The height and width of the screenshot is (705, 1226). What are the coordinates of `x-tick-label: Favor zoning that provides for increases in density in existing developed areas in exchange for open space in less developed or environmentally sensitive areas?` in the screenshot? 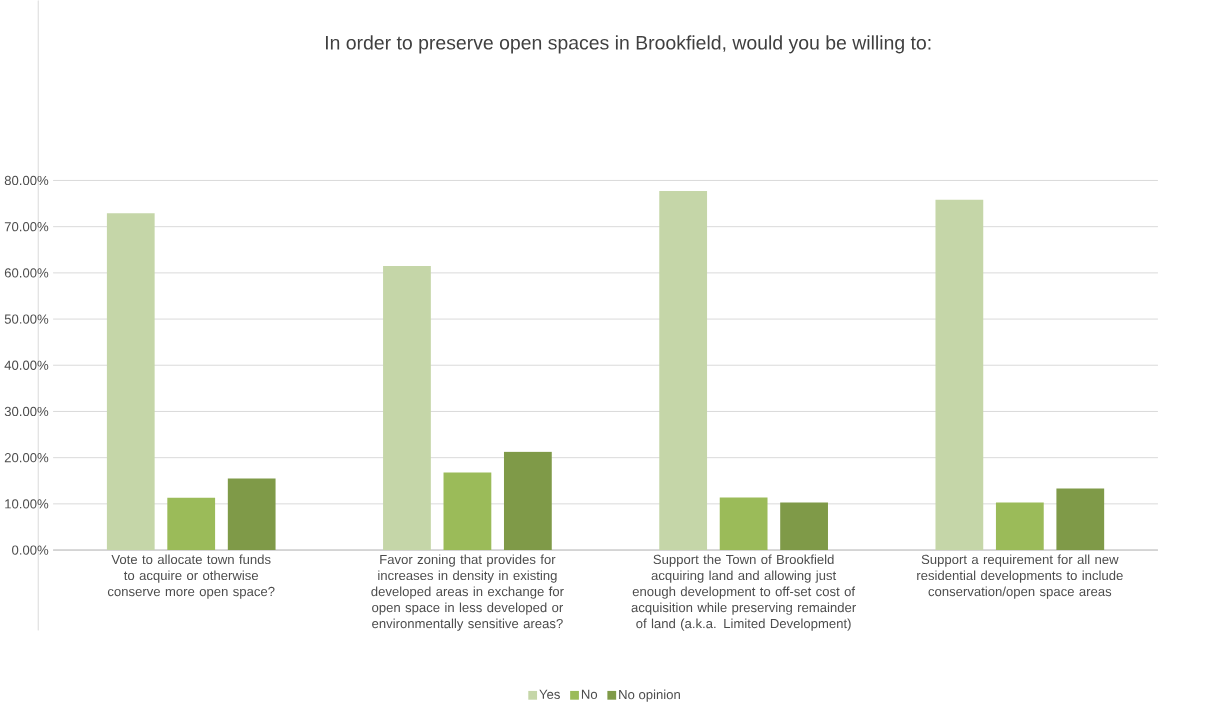 It's located at (467, 592).